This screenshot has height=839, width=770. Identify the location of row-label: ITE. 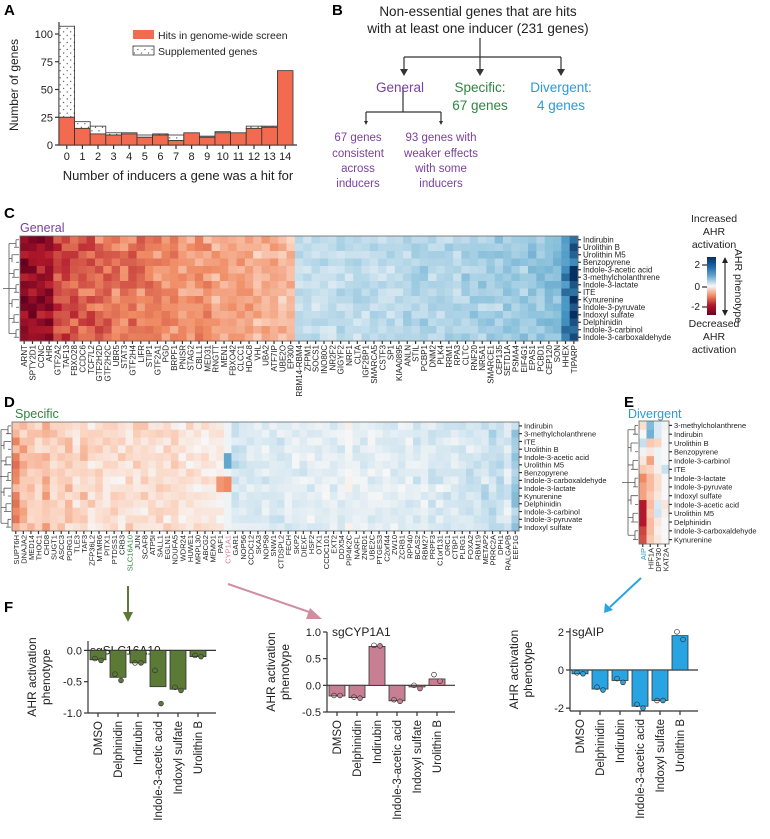
(530, 441).